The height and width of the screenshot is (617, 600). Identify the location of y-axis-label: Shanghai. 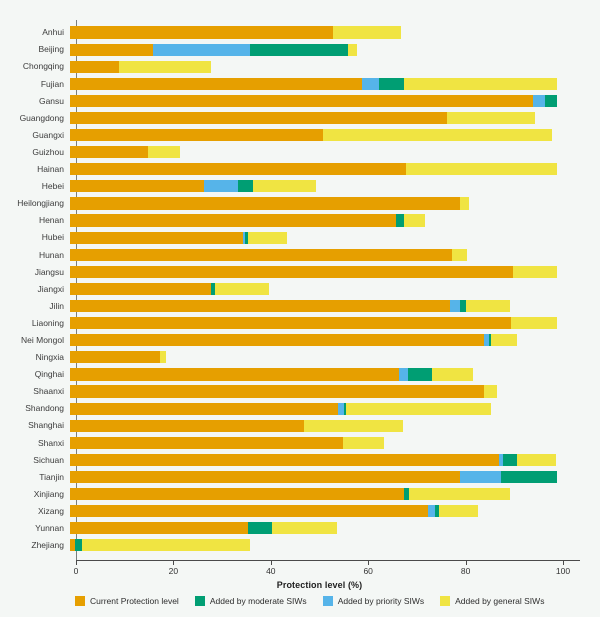
(46, 425).